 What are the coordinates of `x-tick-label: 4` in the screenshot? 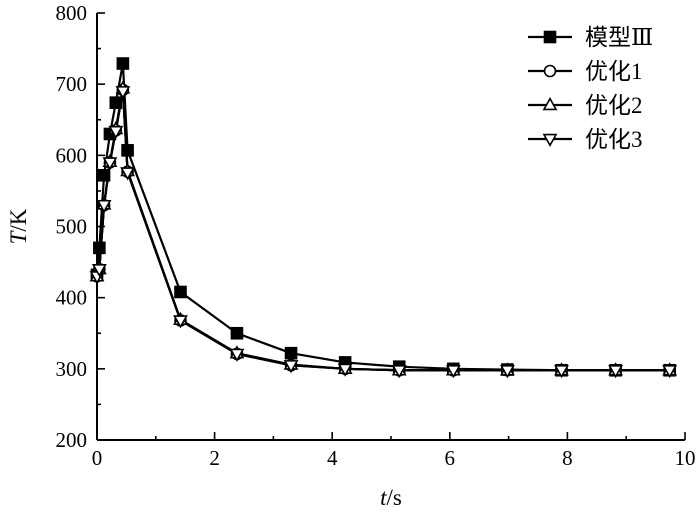 It's located at (332, 458).